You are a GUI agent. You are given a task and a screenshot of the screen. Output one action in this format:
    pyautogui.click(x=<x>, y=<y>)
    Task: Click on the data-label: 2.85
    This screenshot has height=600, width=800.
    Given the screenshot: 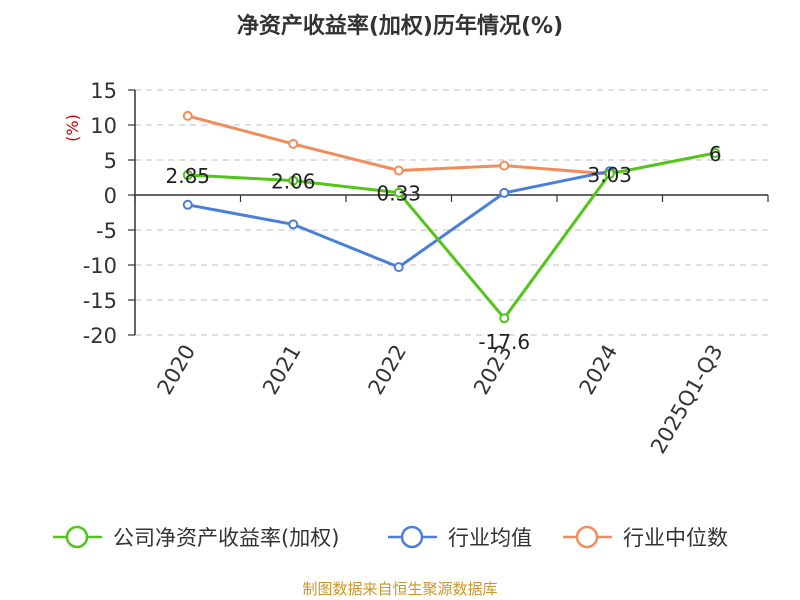 What is the action you would take?
    pyautogui.click(x=187, y=176)
    